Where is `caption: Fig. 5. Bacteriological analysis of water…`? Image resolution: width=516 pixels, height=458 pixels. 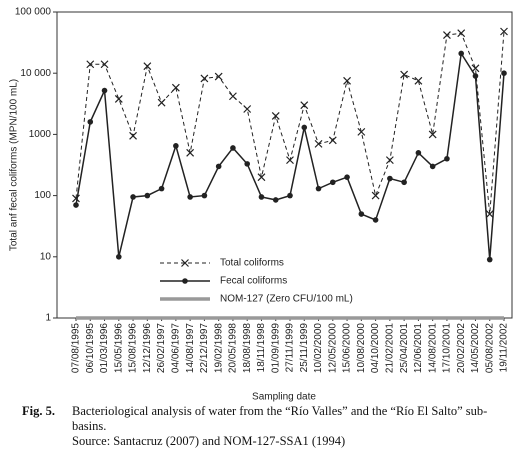 caption: Fig. 5. Bacteriological analysis of water… is located at coordinates (267, 426).